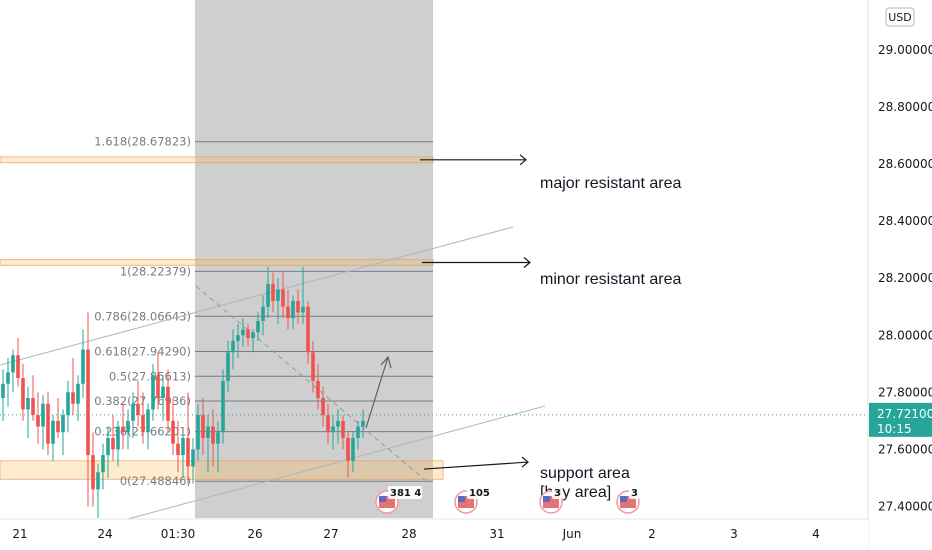 The image size is (932, 550). Describe the element at coordinates (377, 392) in the screenshot. I see `projection-arrow` at that location.